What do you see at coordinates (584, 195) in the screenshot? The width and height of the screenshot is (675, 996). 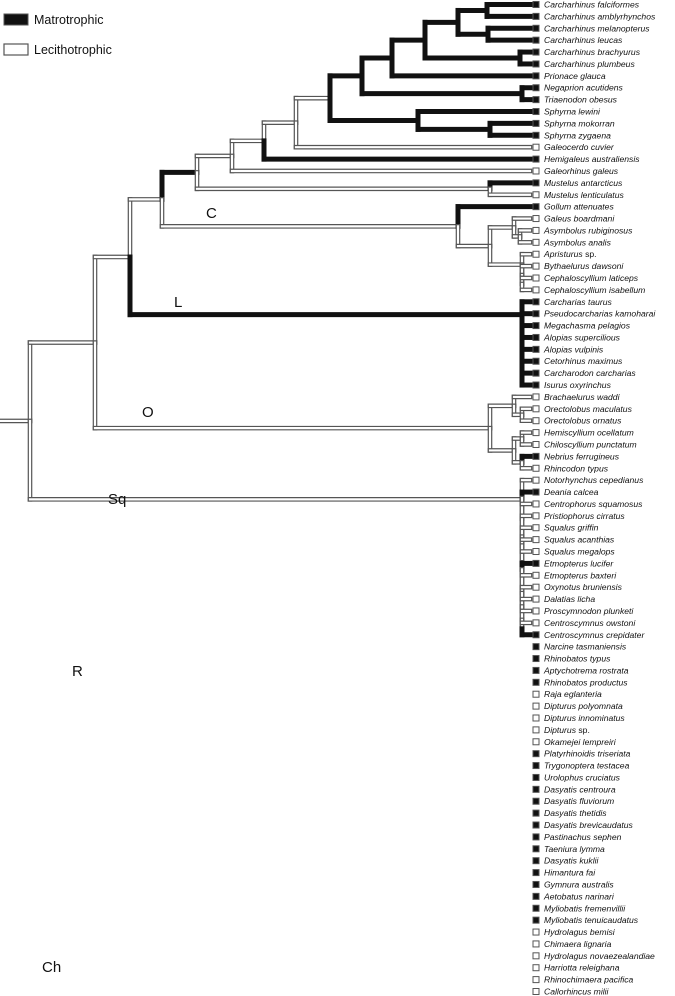 I see `taxon-name: Mustelus lenticulatus` at bounding box center [584, 195].